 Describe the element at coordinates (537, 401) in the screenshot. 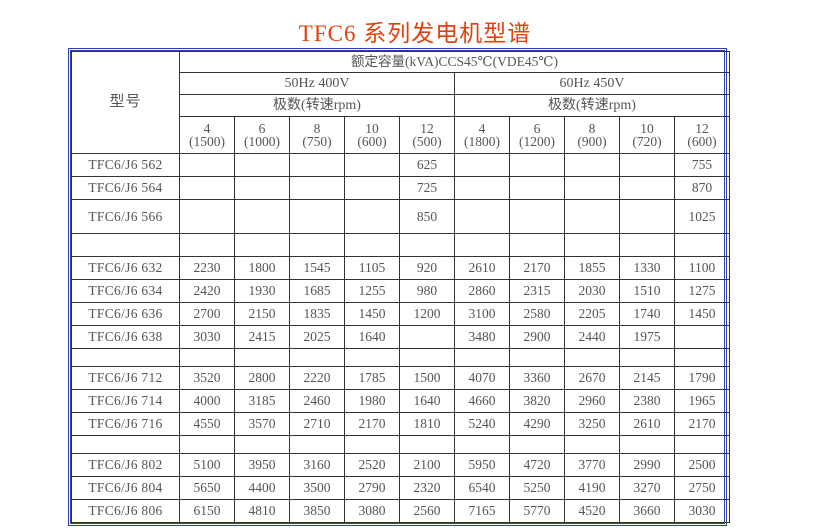

I see `cell-60hz-6p: 3820` at that location.